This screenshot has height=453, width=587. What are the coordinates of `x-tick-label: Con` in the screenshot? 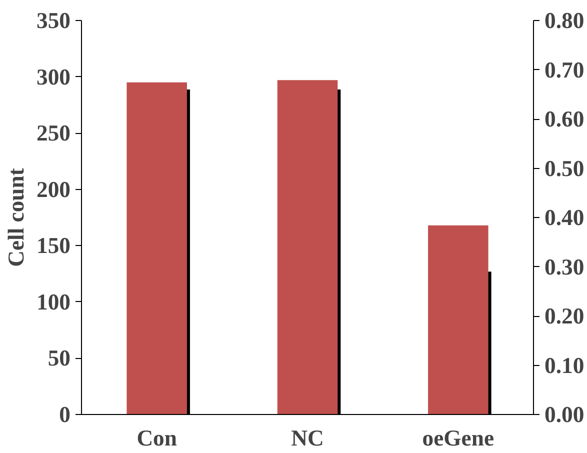 It's located at (157, 438).